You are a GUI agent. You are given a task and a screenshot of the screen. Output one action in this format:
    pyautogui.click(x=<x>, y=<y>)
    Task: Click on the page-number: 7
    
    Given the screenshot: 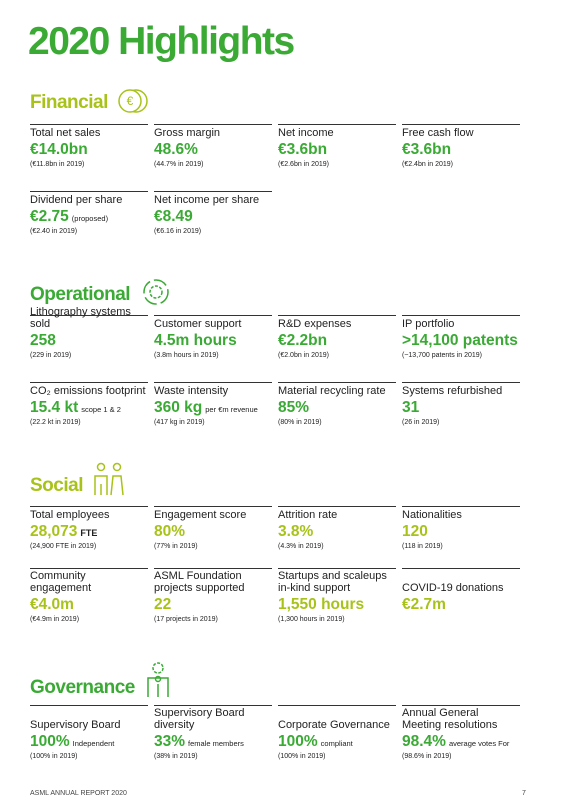 What is the action you would take?
    pyautogui.click(x=524, y=793)
    